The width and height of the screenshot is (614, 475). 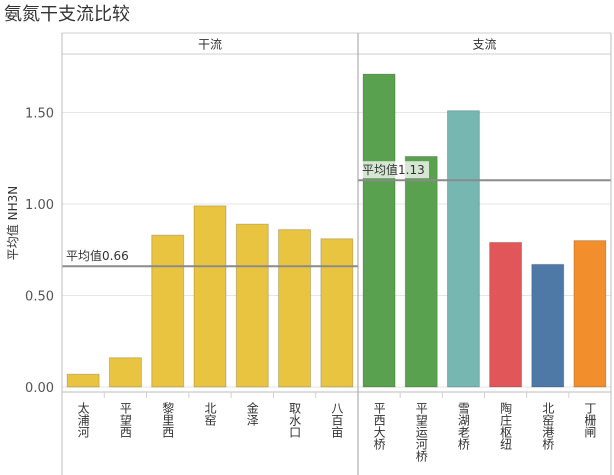 I want to click on x-tick-label: 北窑, so click(x=210, y=414).